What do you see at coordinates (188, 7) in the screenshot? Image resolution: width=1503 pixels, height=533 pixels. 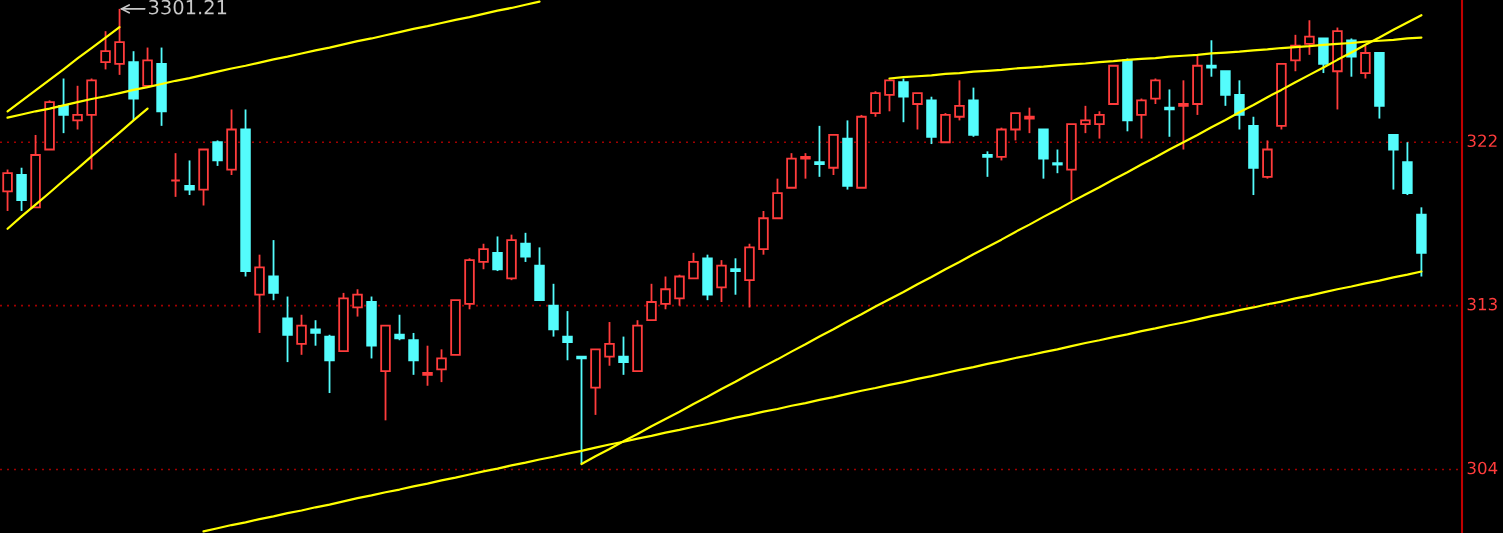 I see `annotation: 3301.21` at bounding box center [188, 7].